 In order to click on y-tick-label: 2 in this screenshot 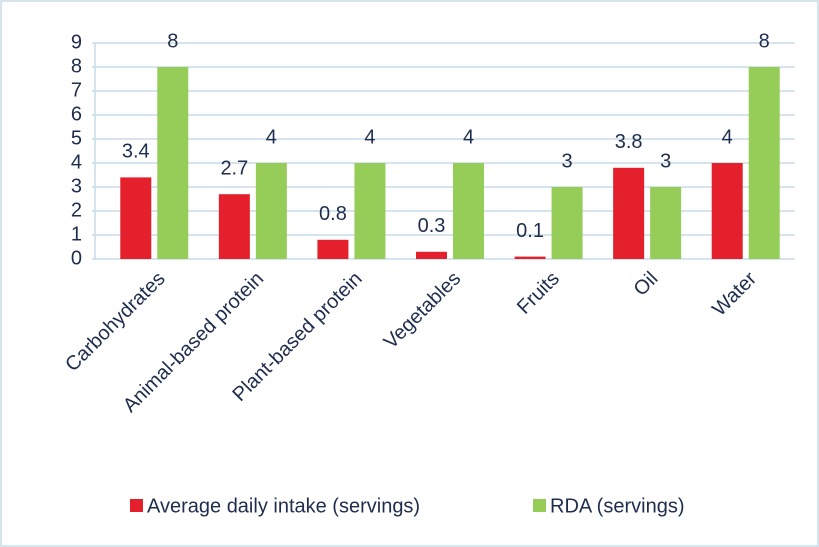, I will do `click(76, 210)`.